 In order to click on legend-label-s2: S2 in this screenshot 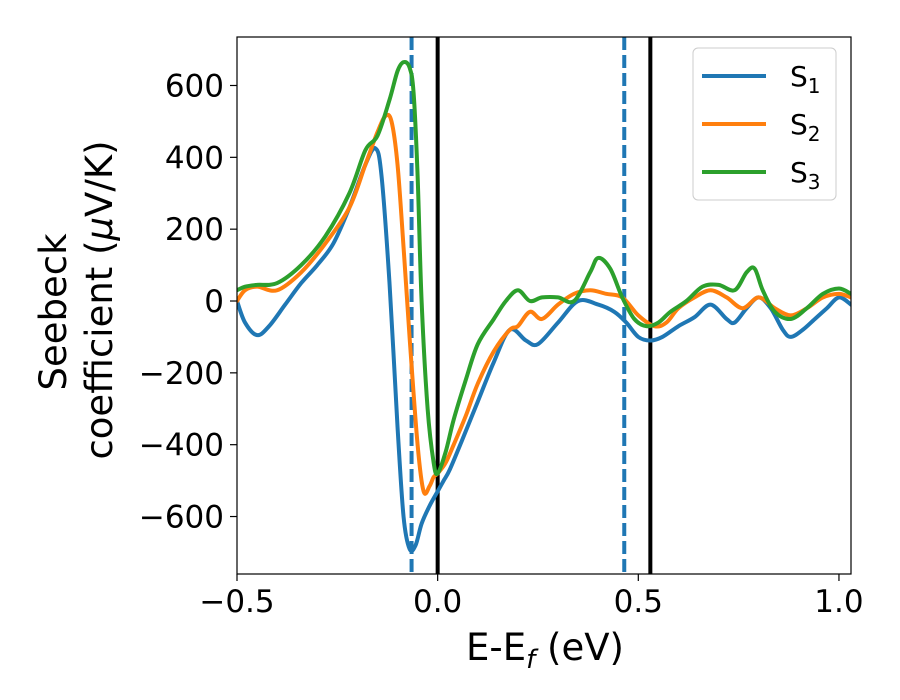, I will do `click(805, 127)`.